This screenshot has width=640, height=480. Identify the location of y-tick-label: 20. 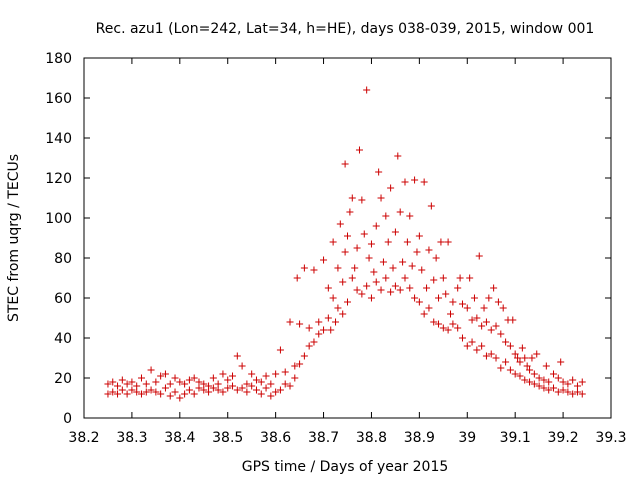
(63, 379).